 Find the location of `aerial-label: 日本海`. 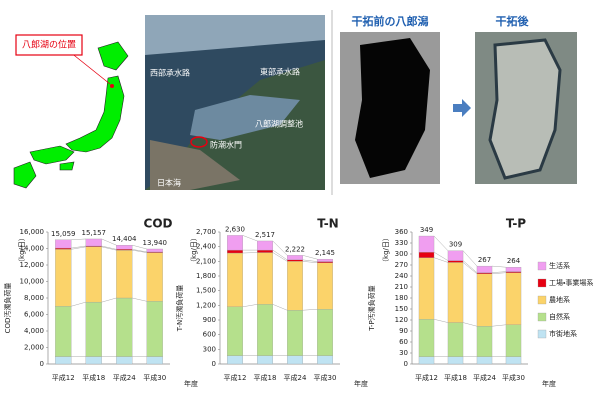

aerial-label: 日本海 is located at coordinates (169, 183).